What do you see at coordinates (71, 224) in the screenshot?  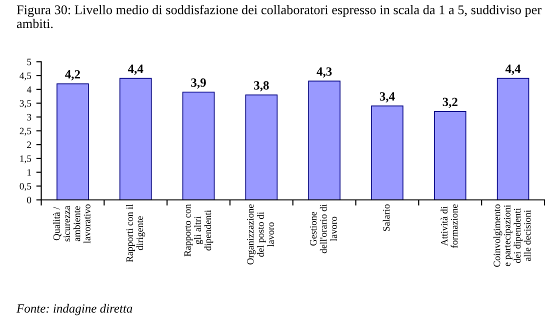 I see `x-tick-label: Qualità / sicurezza ambiente lavorativo` at bounding box center [71, 224].